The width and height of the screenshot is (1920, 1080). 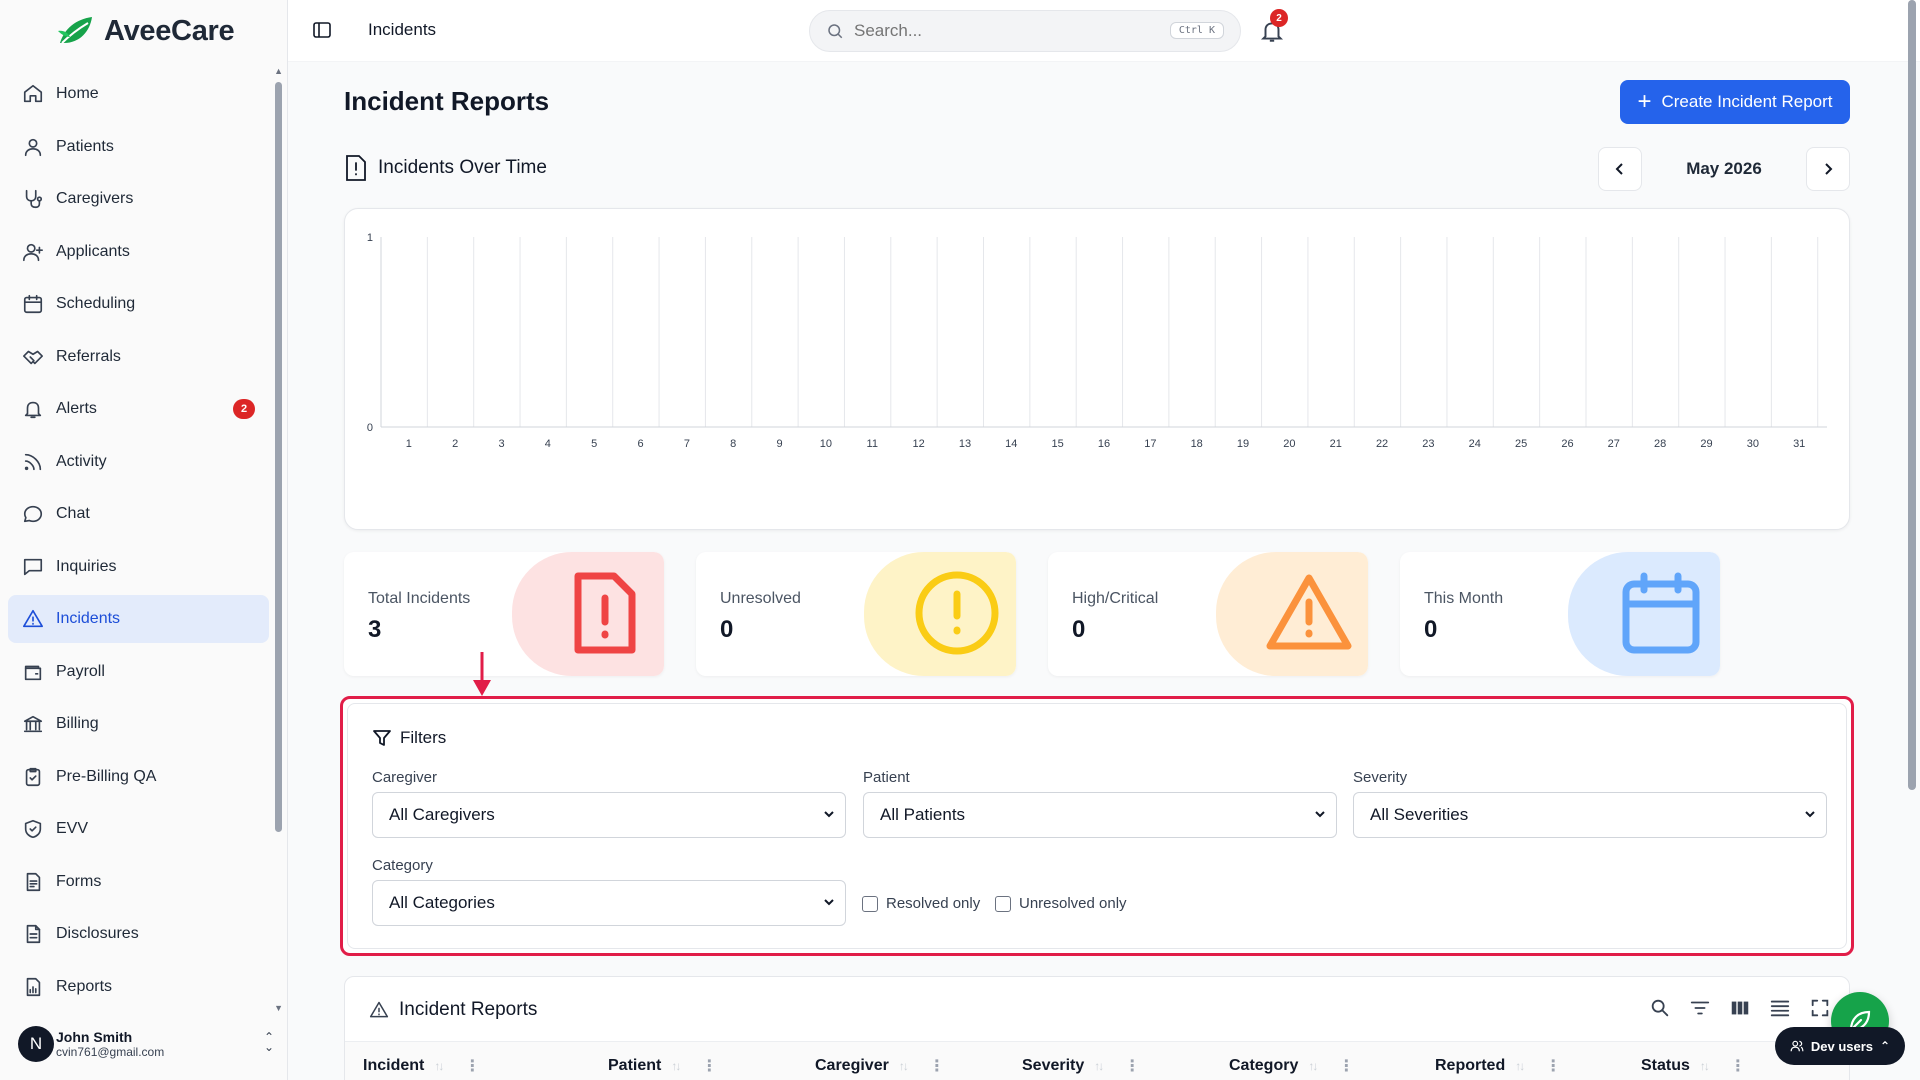 I want to click on page-scrollbar, so click(x=1912, y=395).